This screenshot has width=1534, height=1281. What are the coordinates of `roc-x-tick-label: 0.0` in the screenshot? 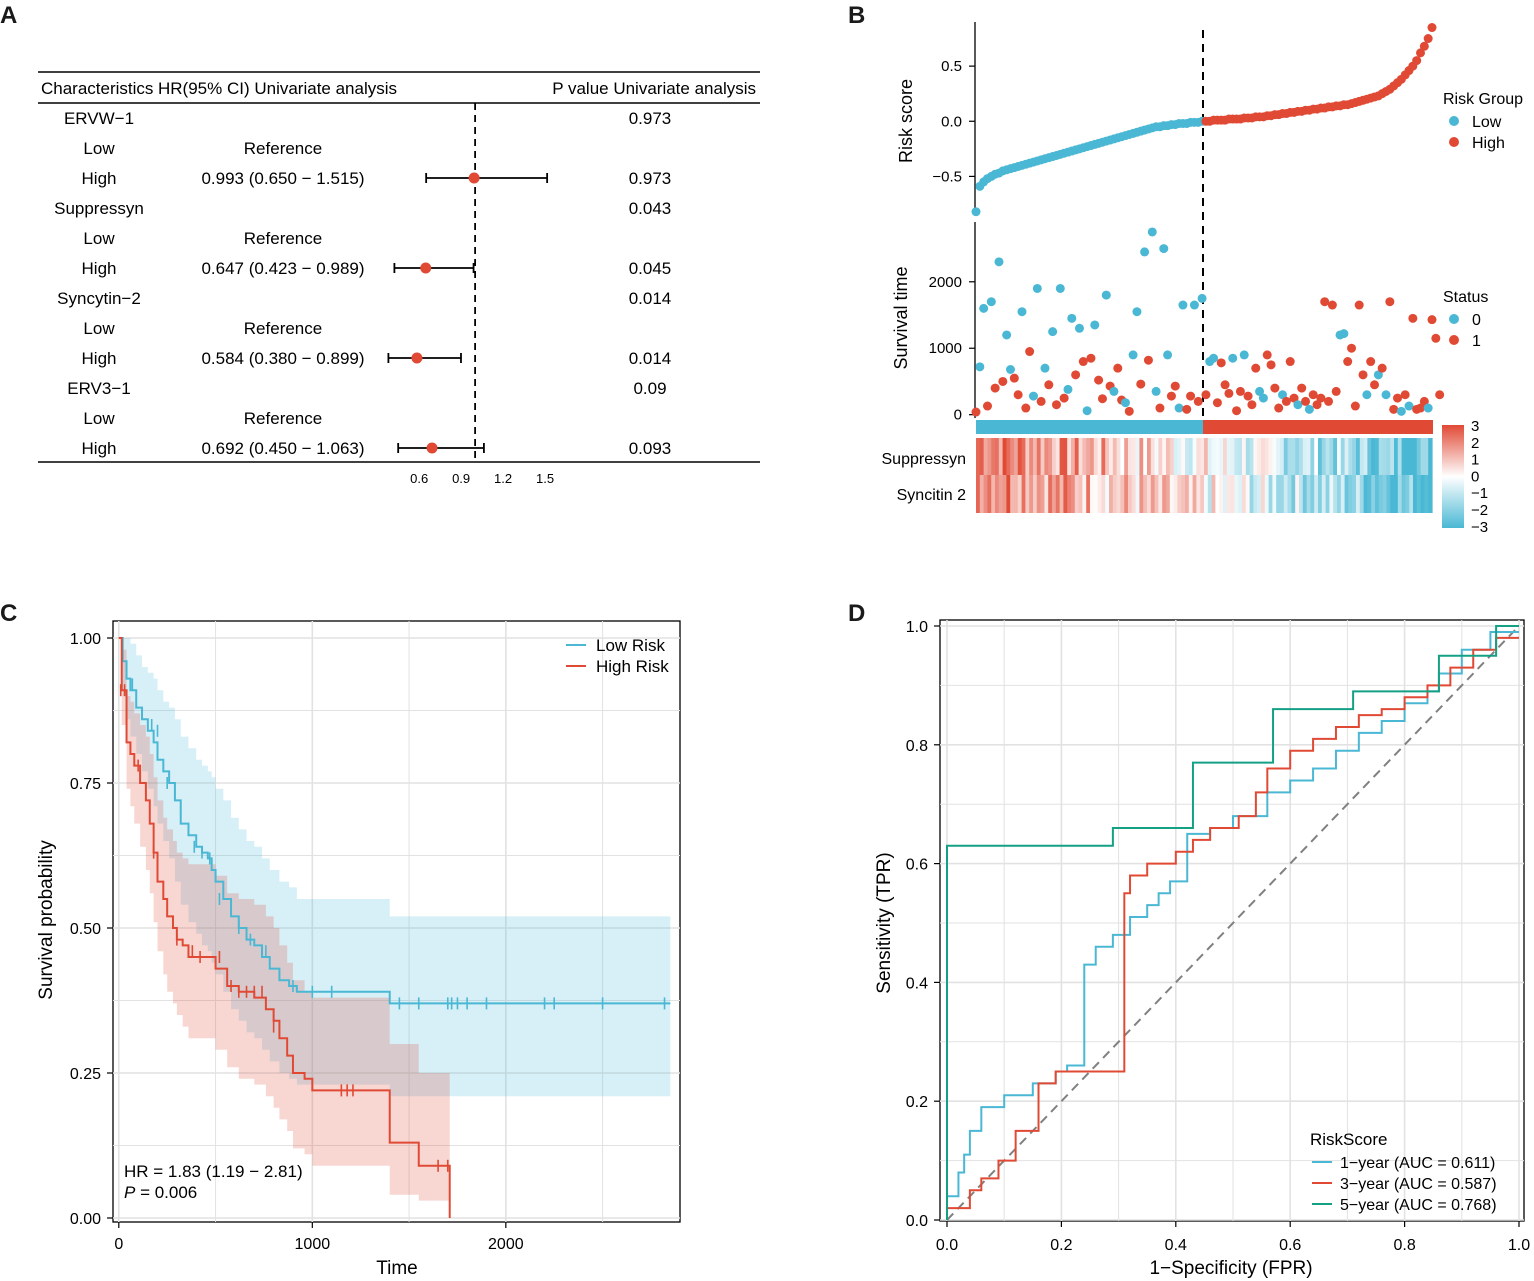 It's located at (947, 1245).